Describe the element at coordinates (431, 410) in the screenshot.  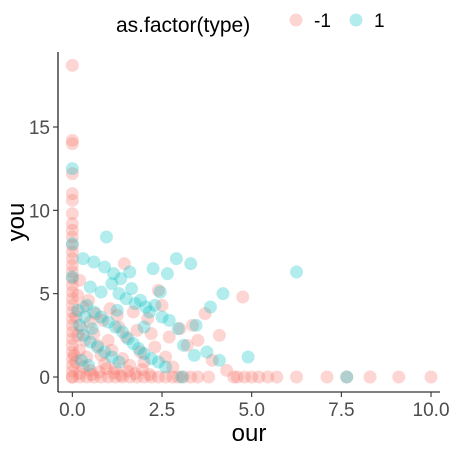
I see `x-tick-label: 10.0` at that location.